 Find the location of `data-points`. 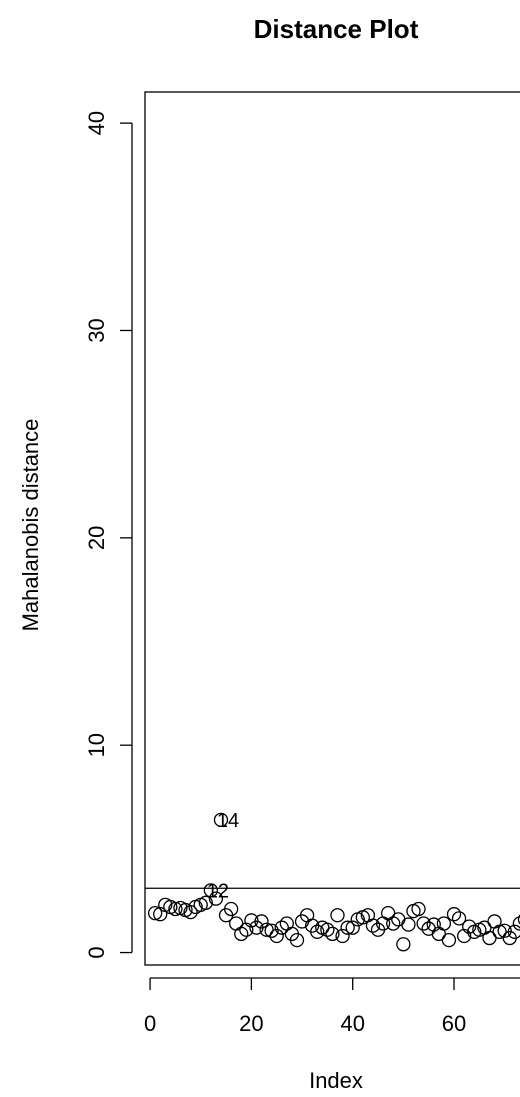

data-points is located at coordinates (333, 882).